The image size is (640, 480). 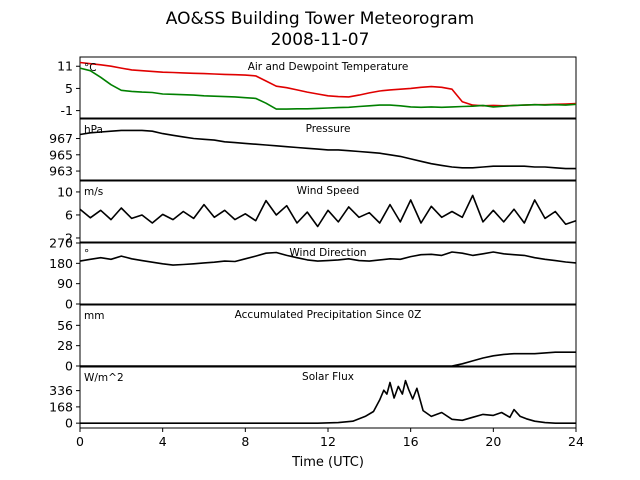 What do you see at coordinates (61, 138) in the screenshot?
I see `y-tick-label: 967` at bounding box center [61, 138].